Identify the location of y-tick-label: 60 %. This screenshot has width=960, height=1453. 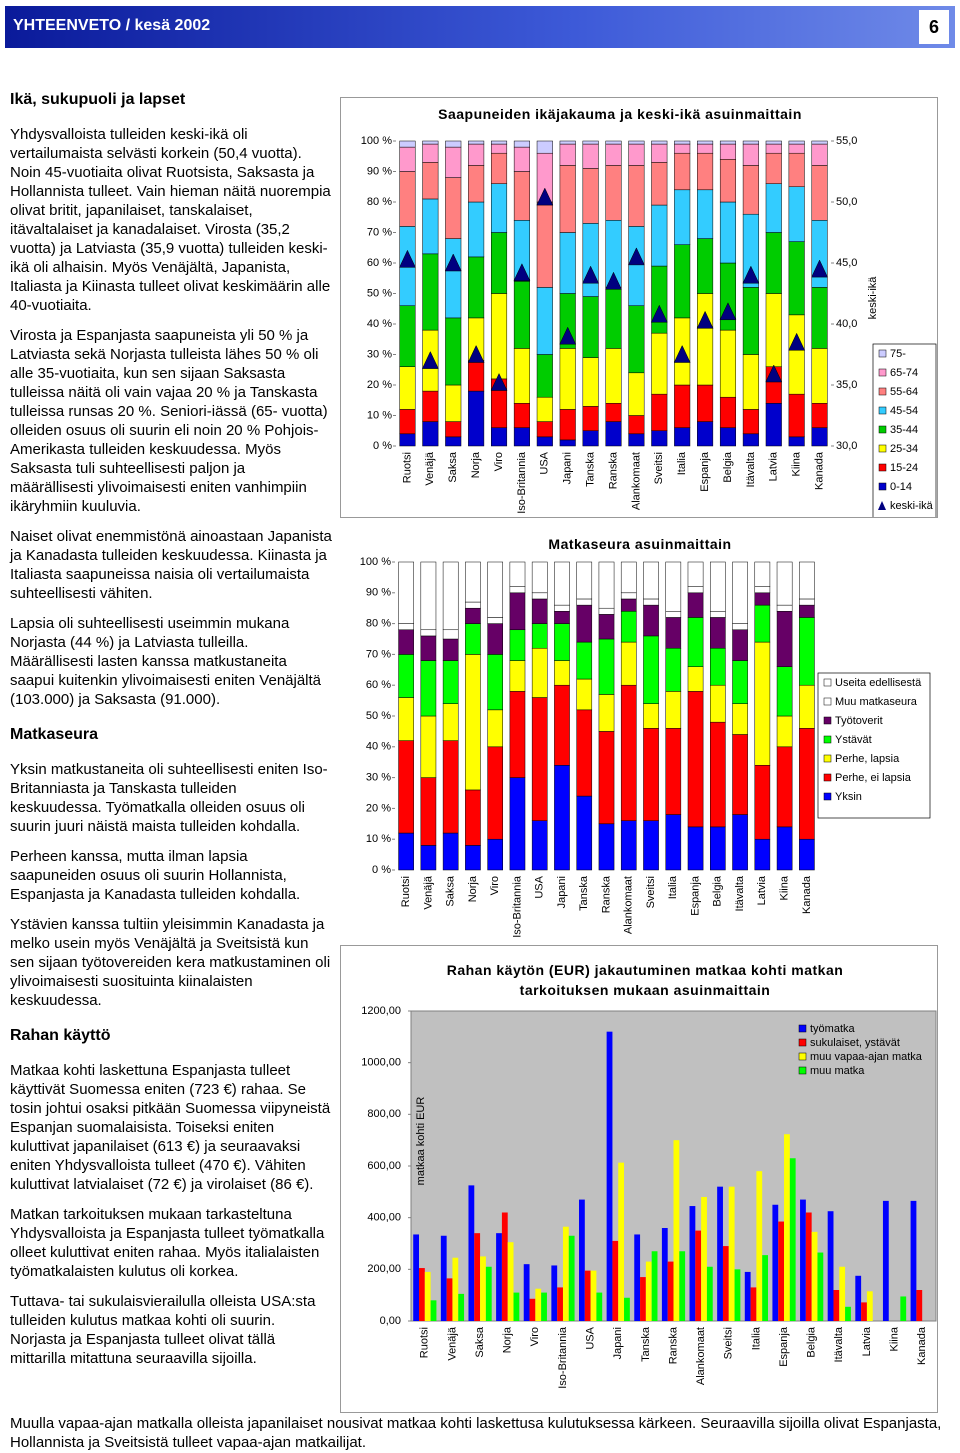
(379, 263).